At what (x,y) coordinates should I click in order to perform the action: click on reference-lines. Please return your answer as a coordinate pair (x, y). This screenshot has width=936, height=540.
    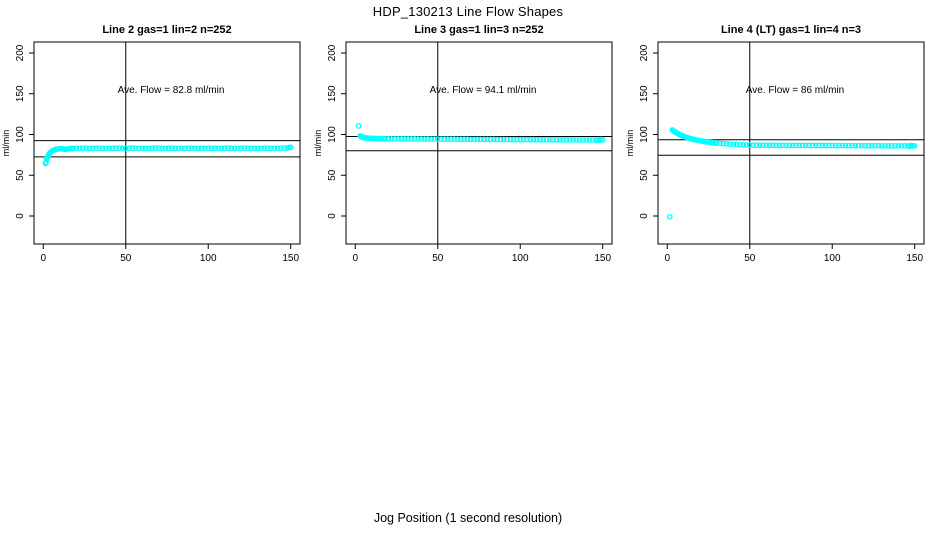
    Looking at the image, I should click on (167, 143).